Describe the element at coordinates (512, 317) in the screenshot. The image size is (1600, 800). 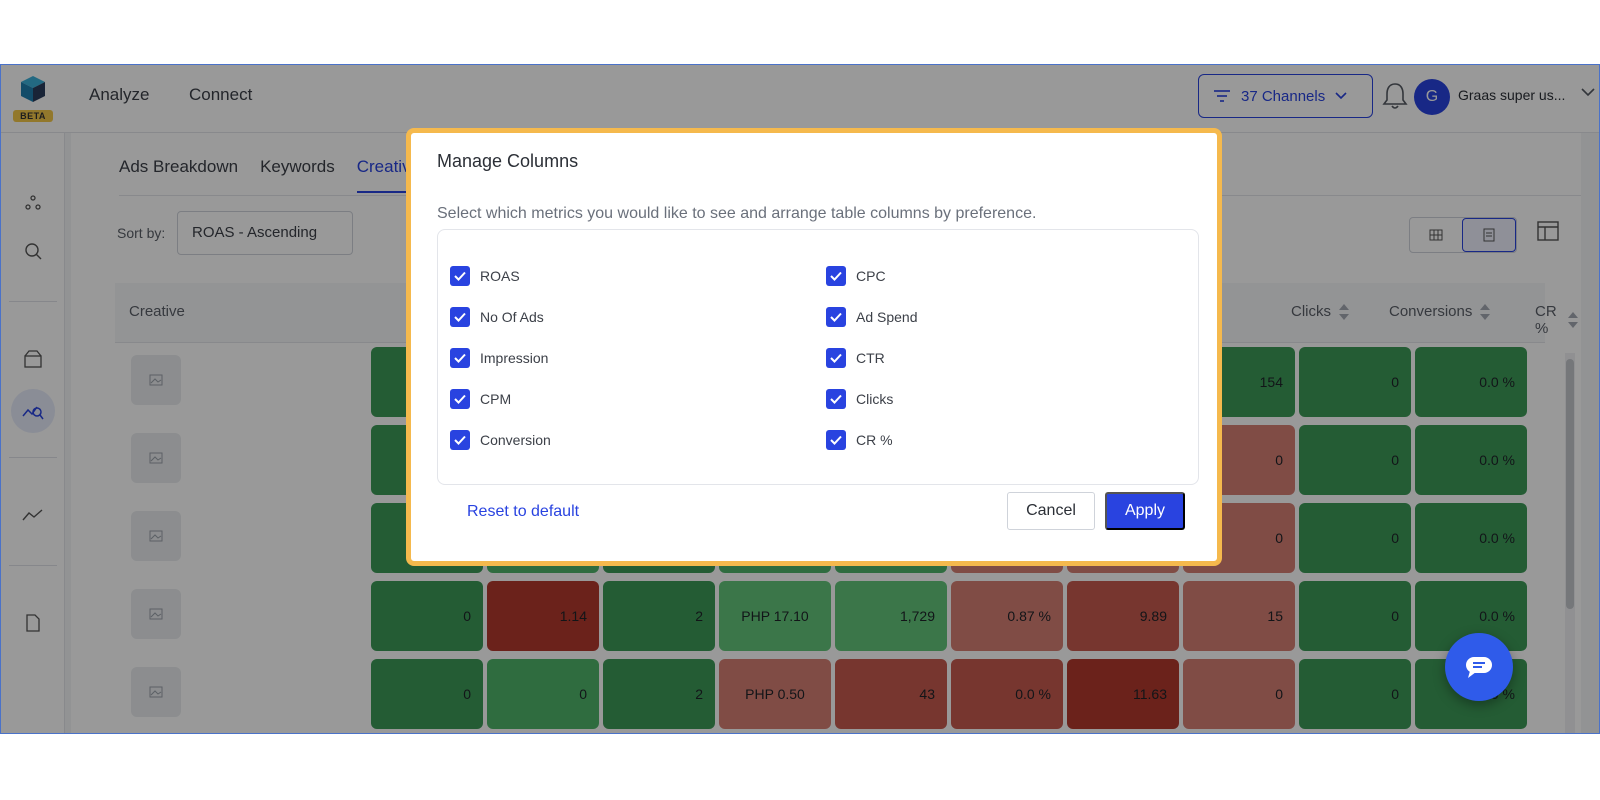
I see `metric-option-label: No Of Ads` at that location.